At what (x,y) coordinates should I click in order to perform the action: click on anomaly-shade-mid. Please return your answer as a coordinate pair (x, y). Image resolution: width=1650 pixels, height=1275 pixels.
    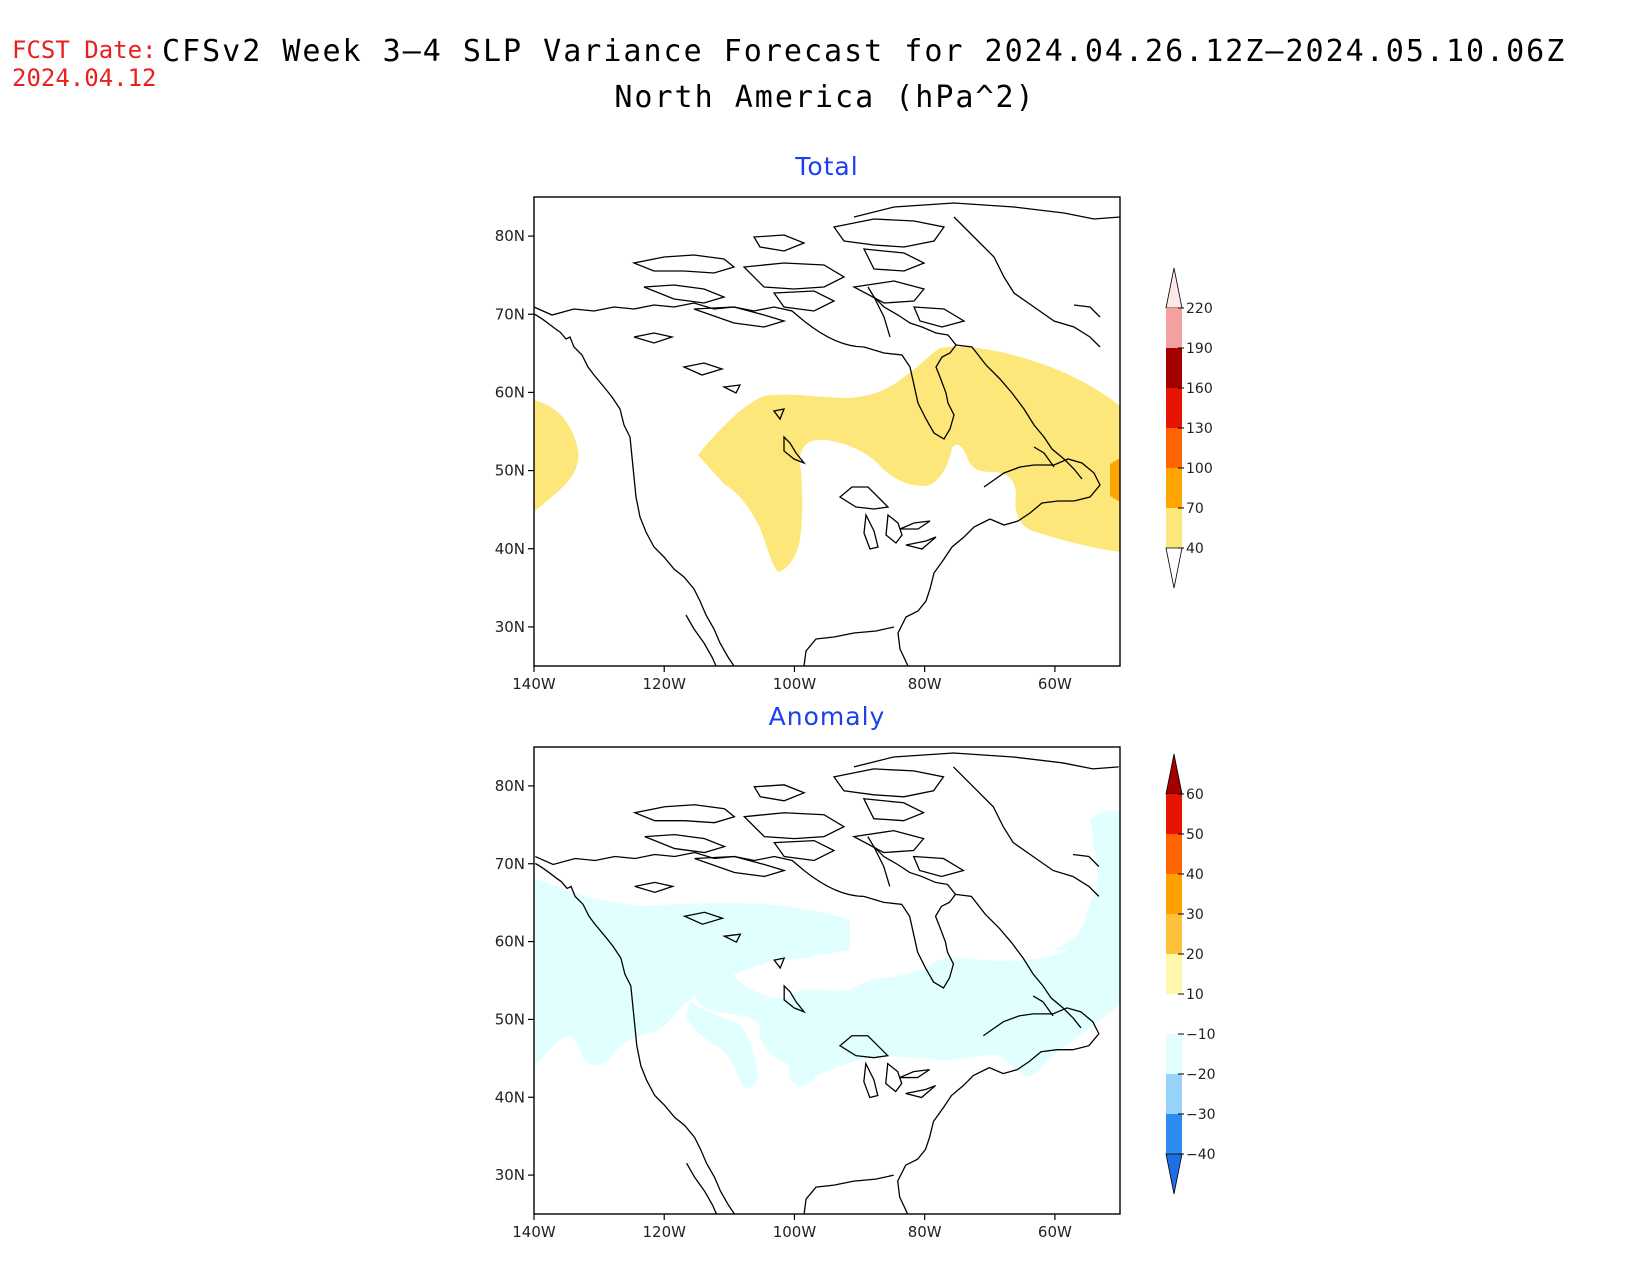
    Looking at the image, I should click on (722, 1044).